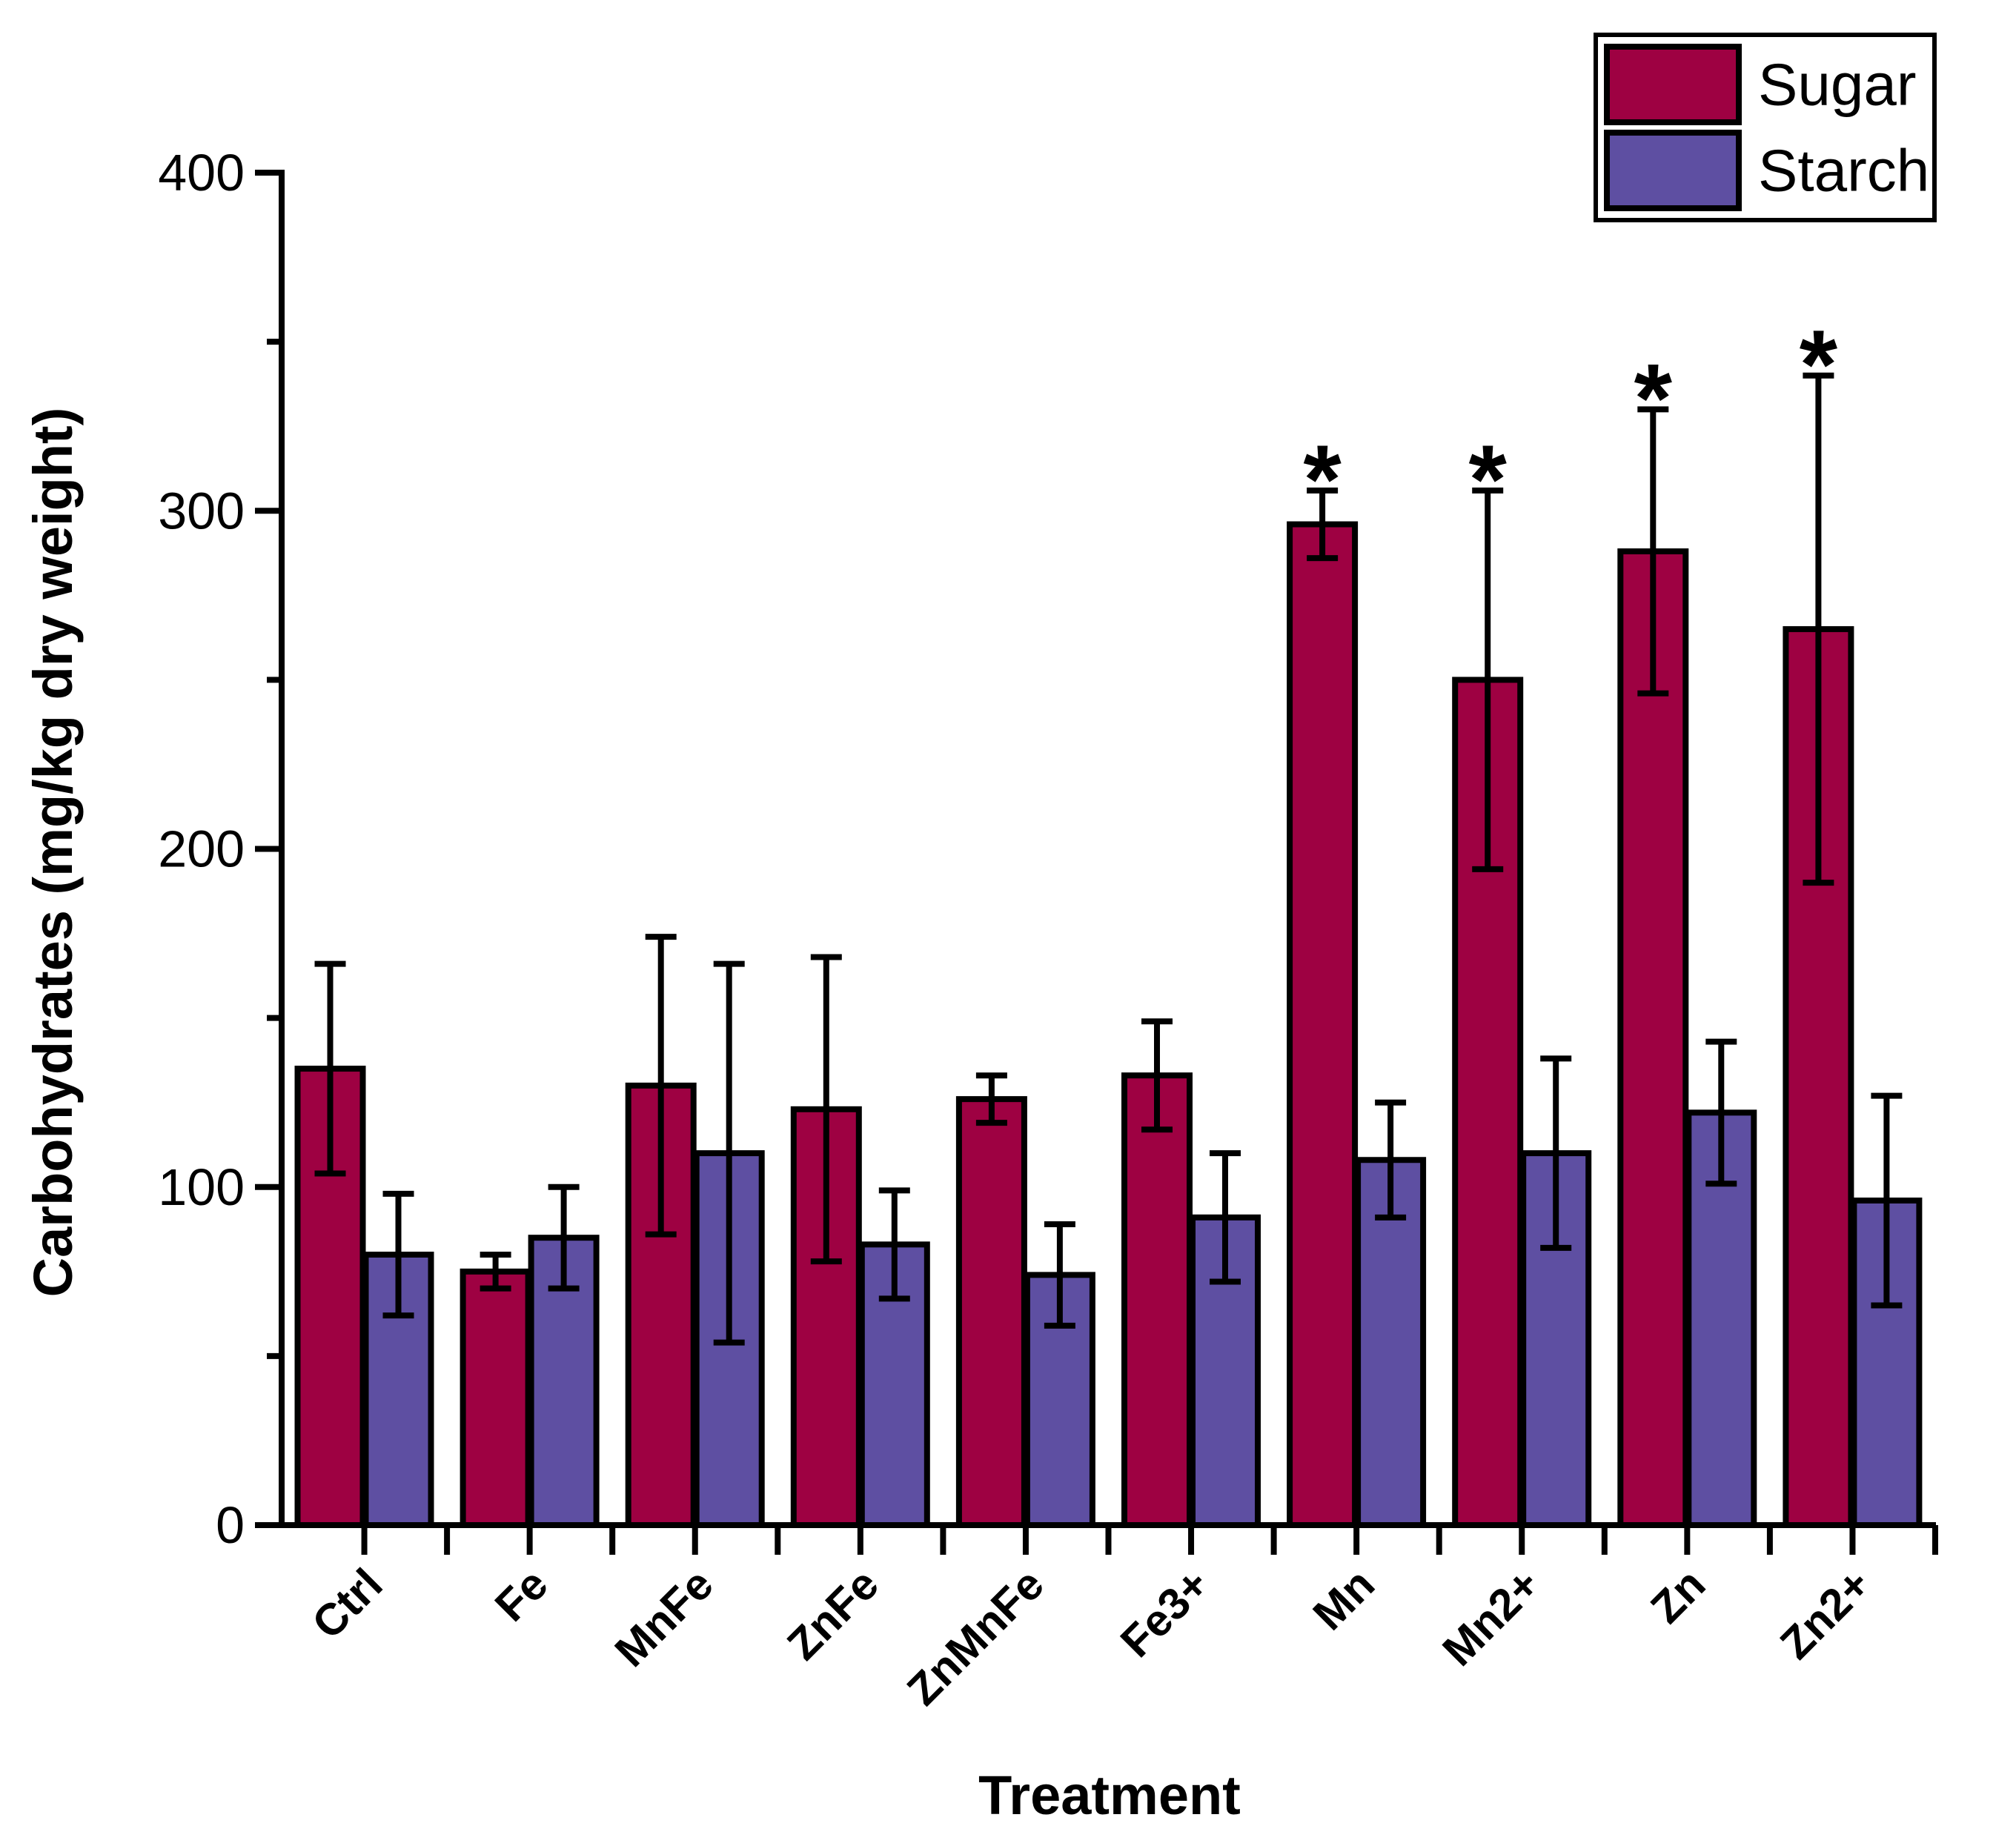 The width and height of the screenshot is (2016, 1846). Describe the element at coordinates (1818, 629) in the screenshot. I see `error-bar-sugar-Zn2+` at that location.